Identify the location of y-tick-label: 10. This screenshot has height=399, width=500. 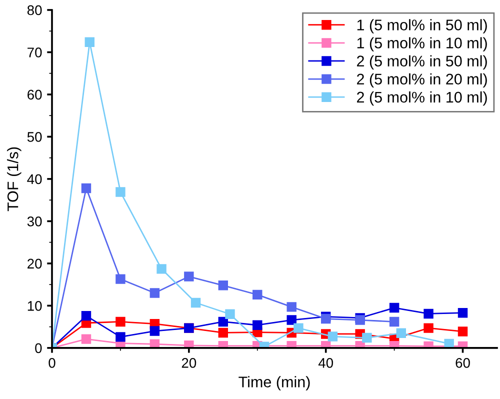
(35, 306).